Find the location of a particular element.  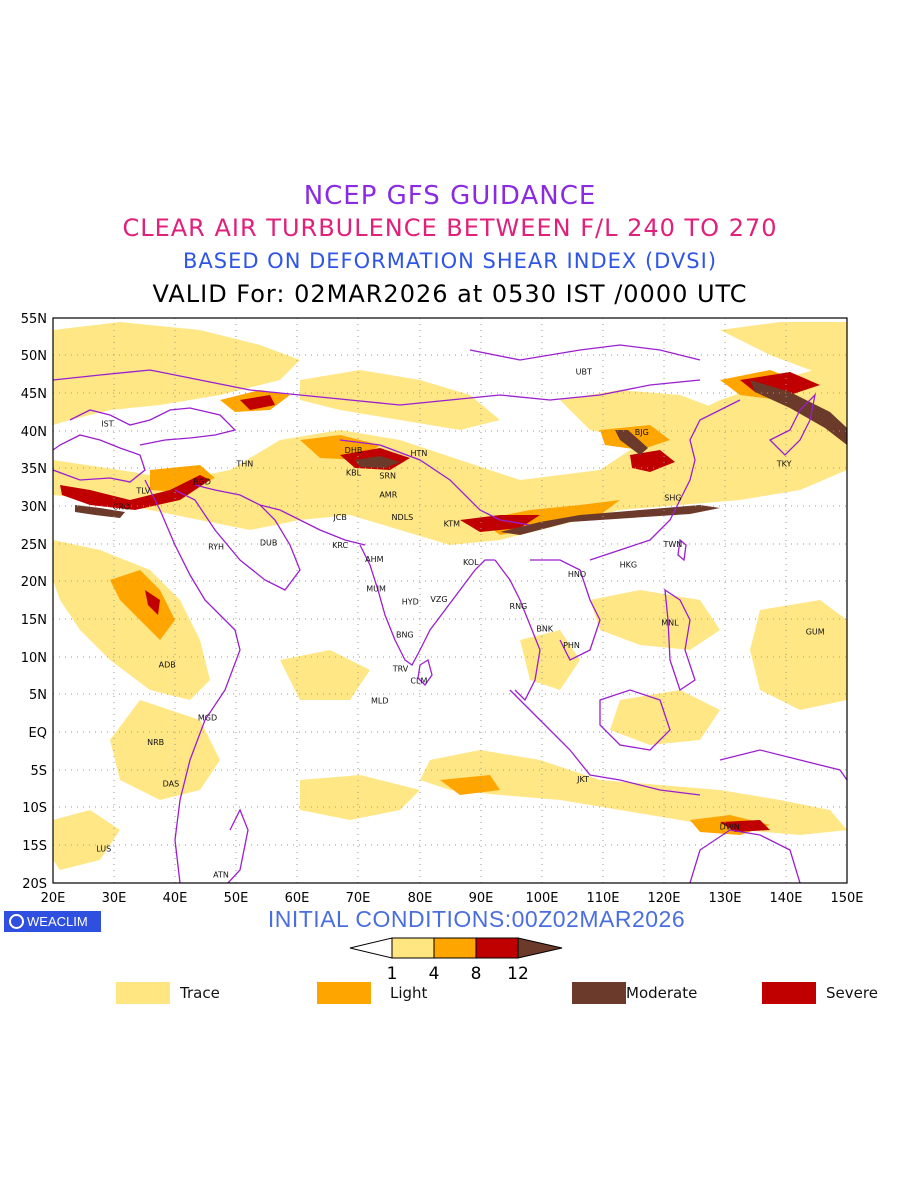

station-label-dub: DUB is located at coordinates (269, 543).